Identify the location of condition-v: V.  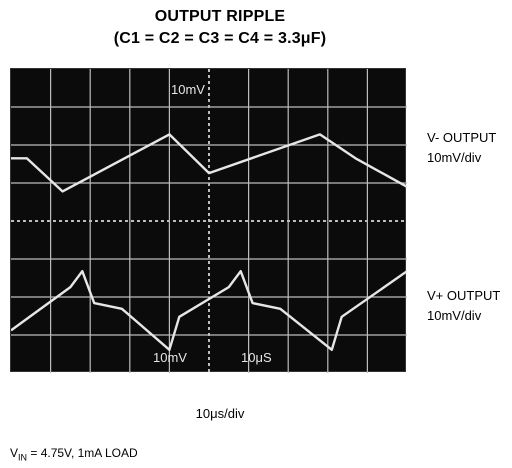
(14, 453).